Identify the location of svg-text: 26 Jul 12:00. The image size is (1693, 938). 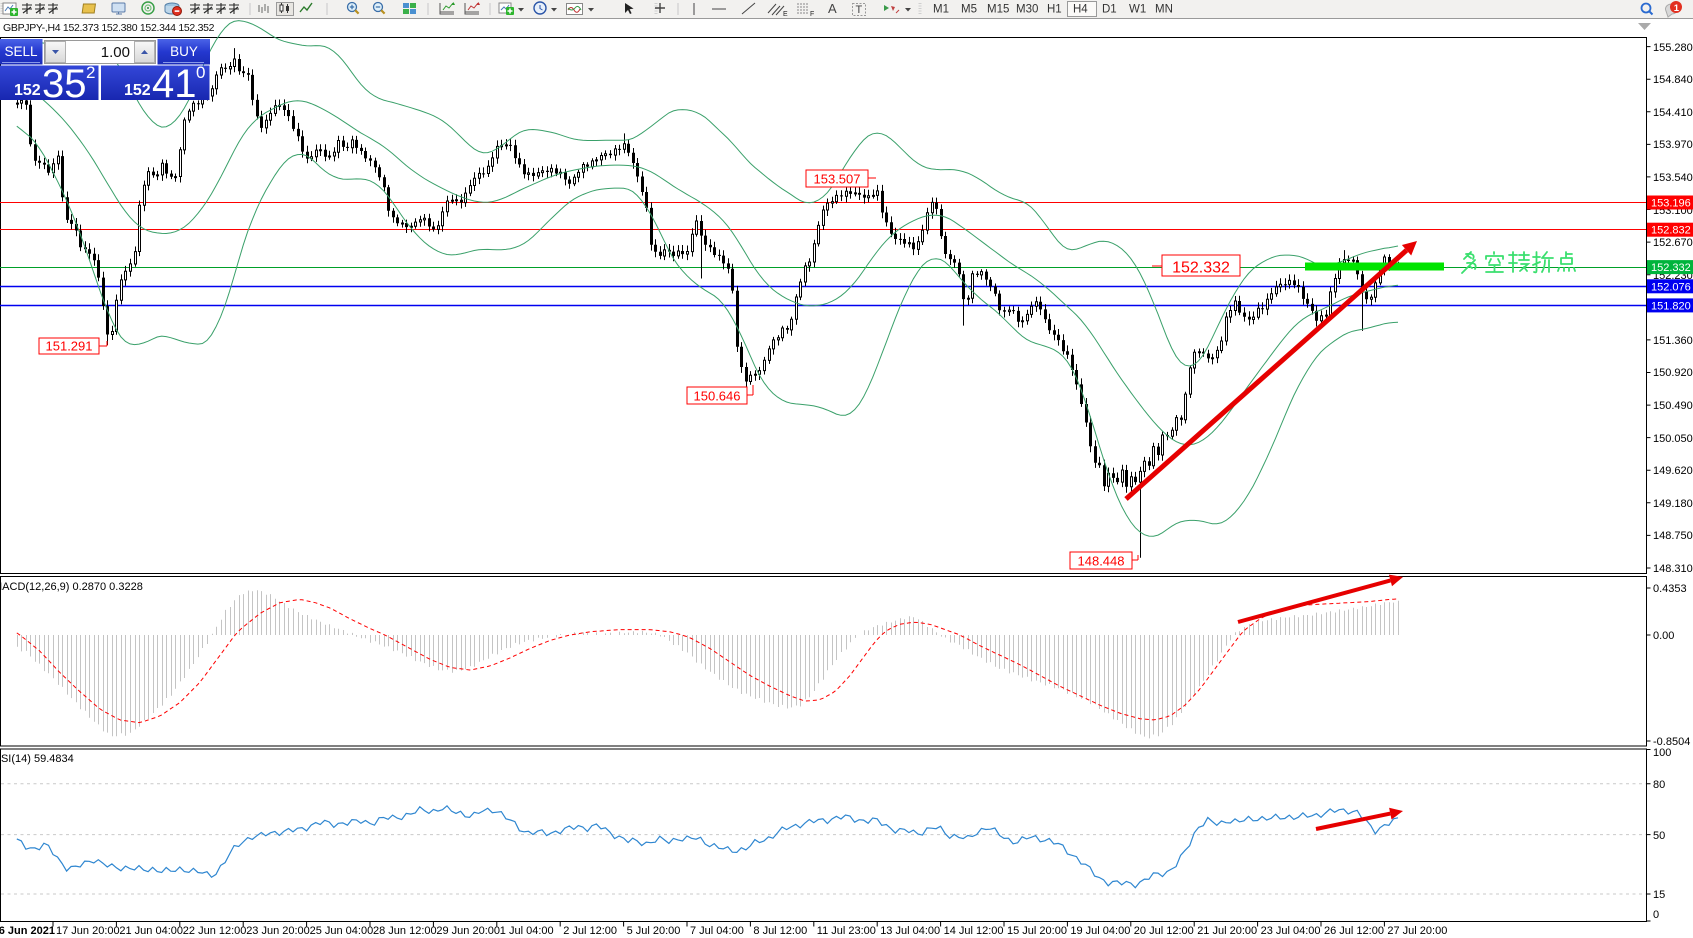
(1354, 931).